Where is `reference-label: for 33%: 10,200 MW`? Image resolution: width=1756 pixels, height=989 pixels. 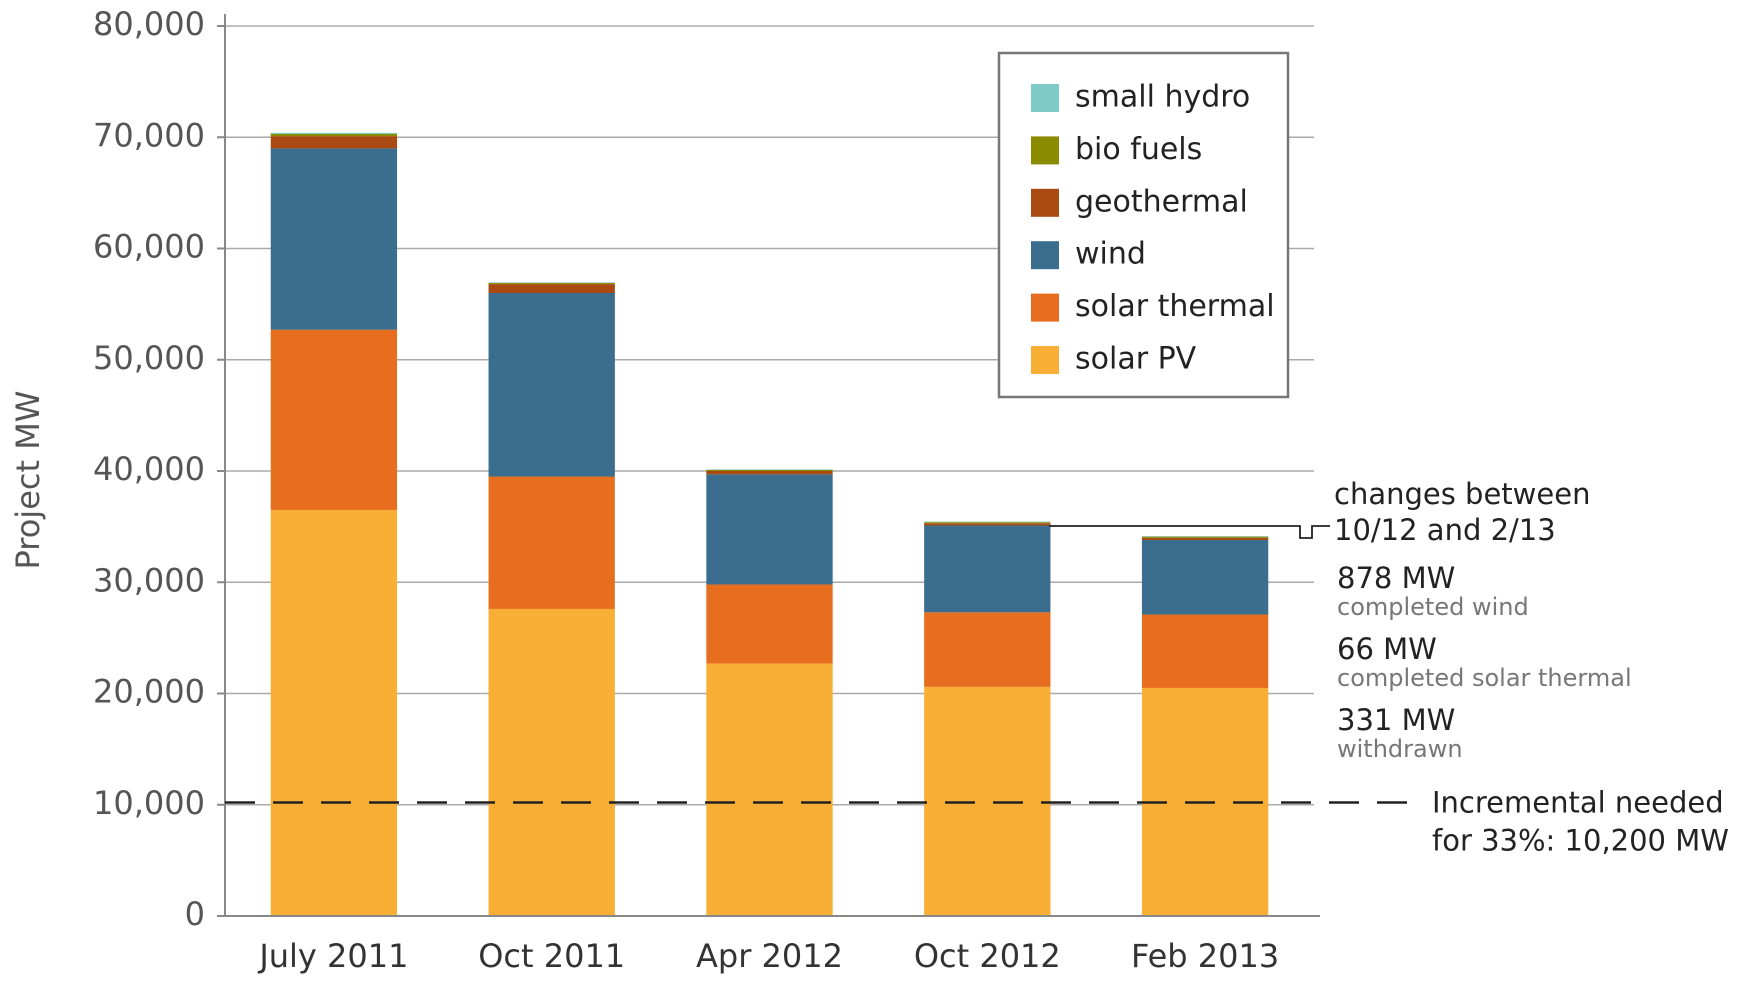 reference-label: for 33%: 10,200 MW is located at coordinates (1580, 841).